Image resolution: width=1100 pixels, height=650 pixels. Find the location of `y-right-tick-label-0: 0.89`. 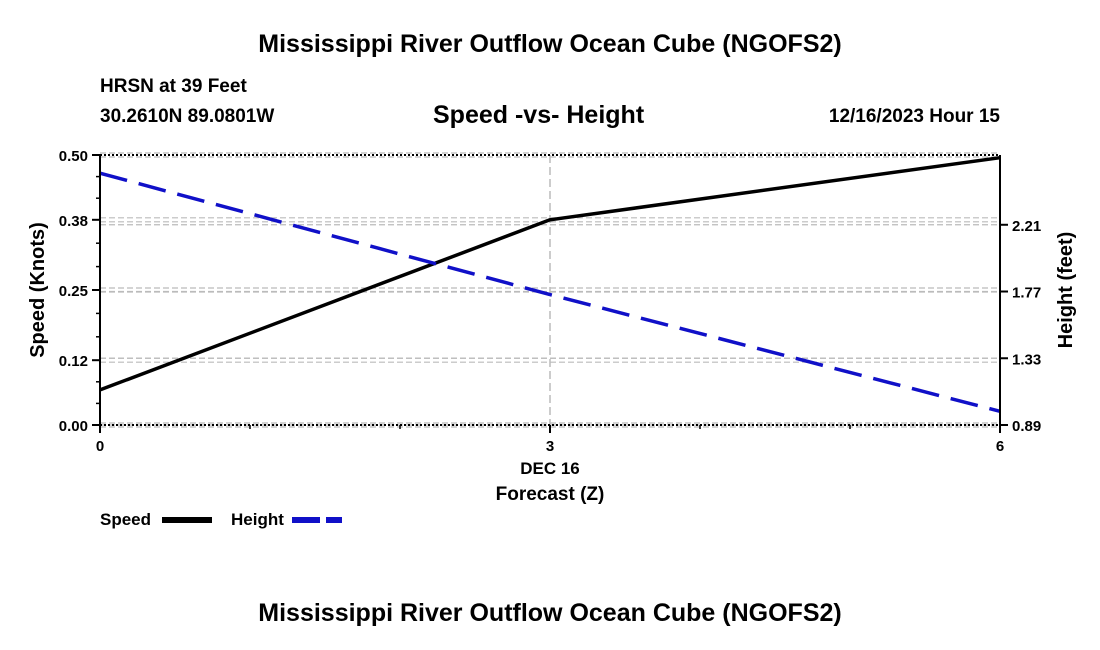

y-right-tick-label-0: 0.89 is located at coordinates (1026, 426).